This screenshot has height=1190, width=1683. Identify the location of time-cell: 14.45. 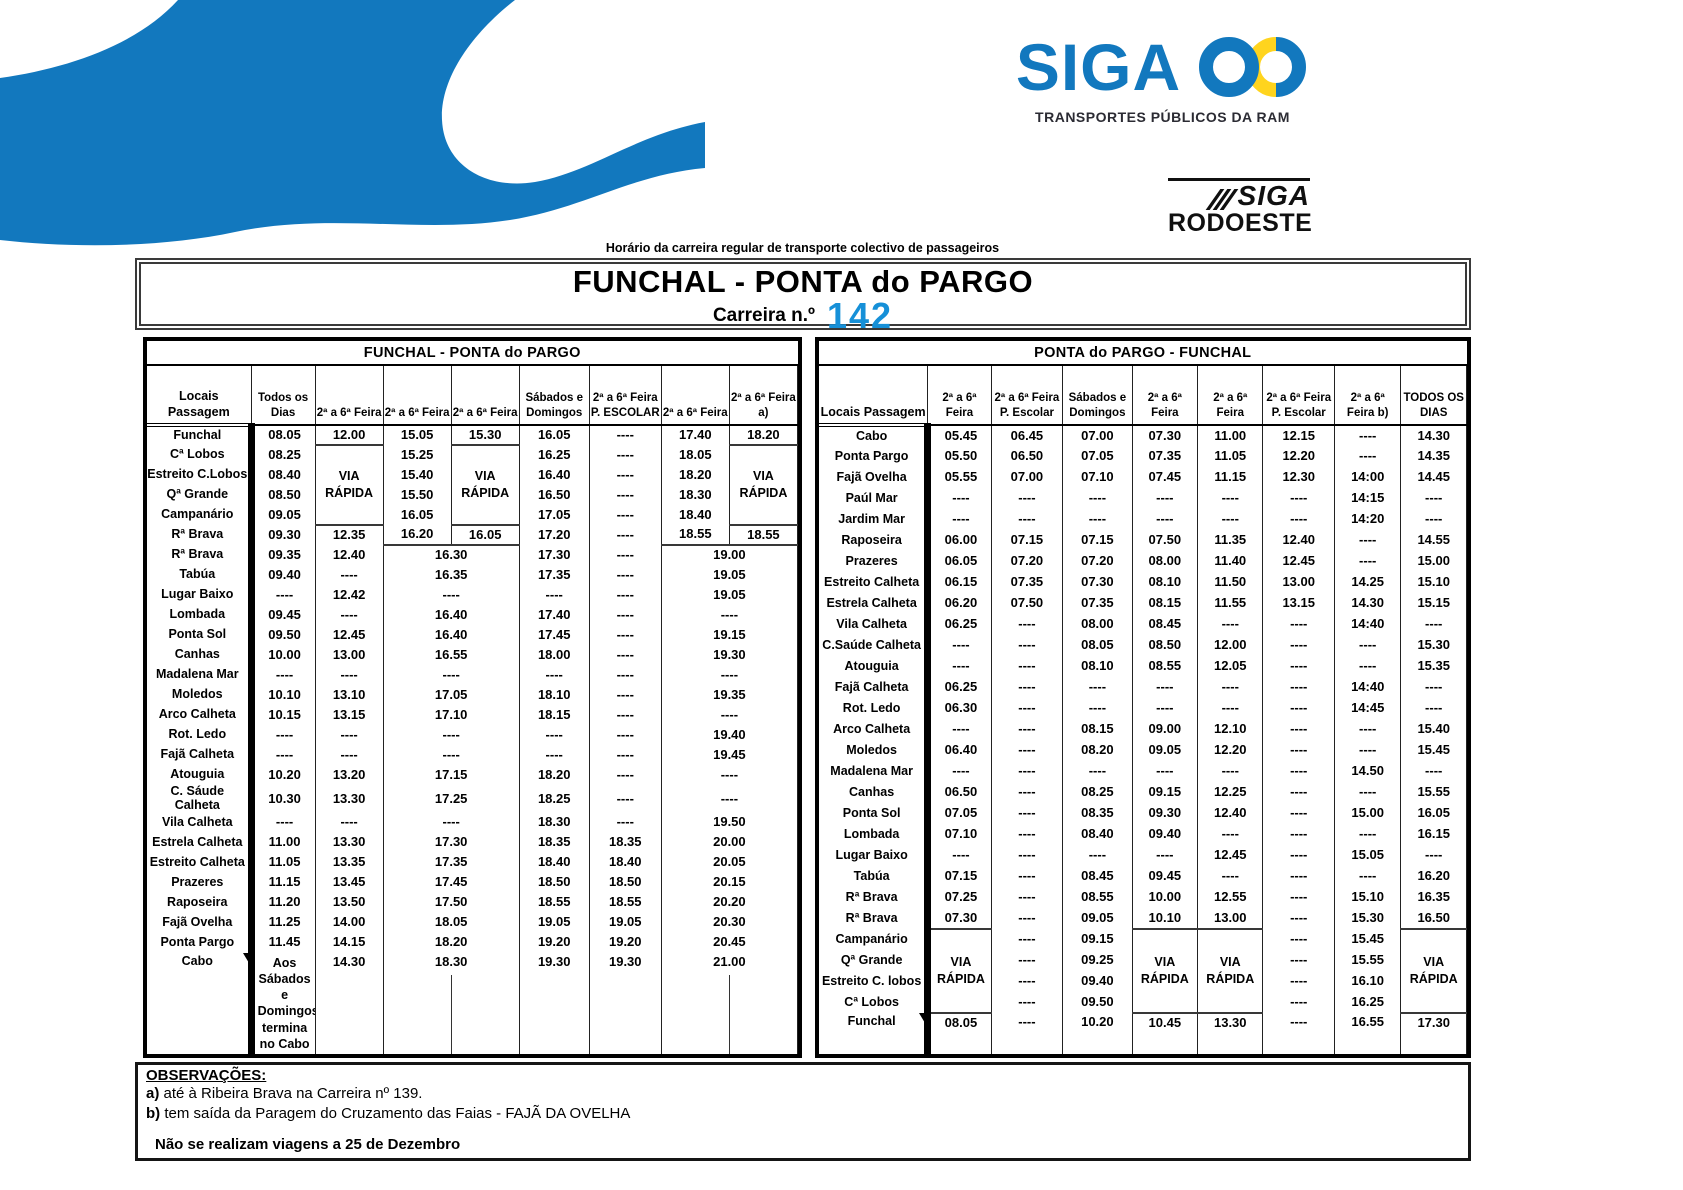
(1433, 477).